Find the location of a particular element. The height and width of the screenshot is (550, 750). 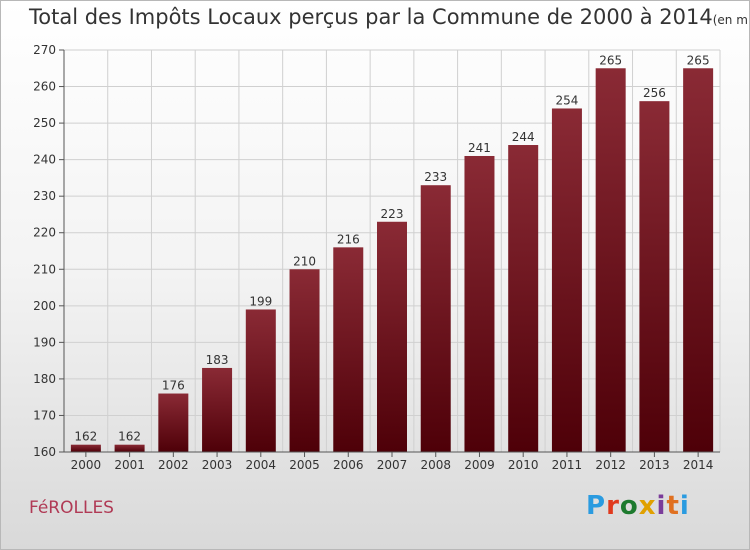

bar-2008 is located at coordinates (435, 318).